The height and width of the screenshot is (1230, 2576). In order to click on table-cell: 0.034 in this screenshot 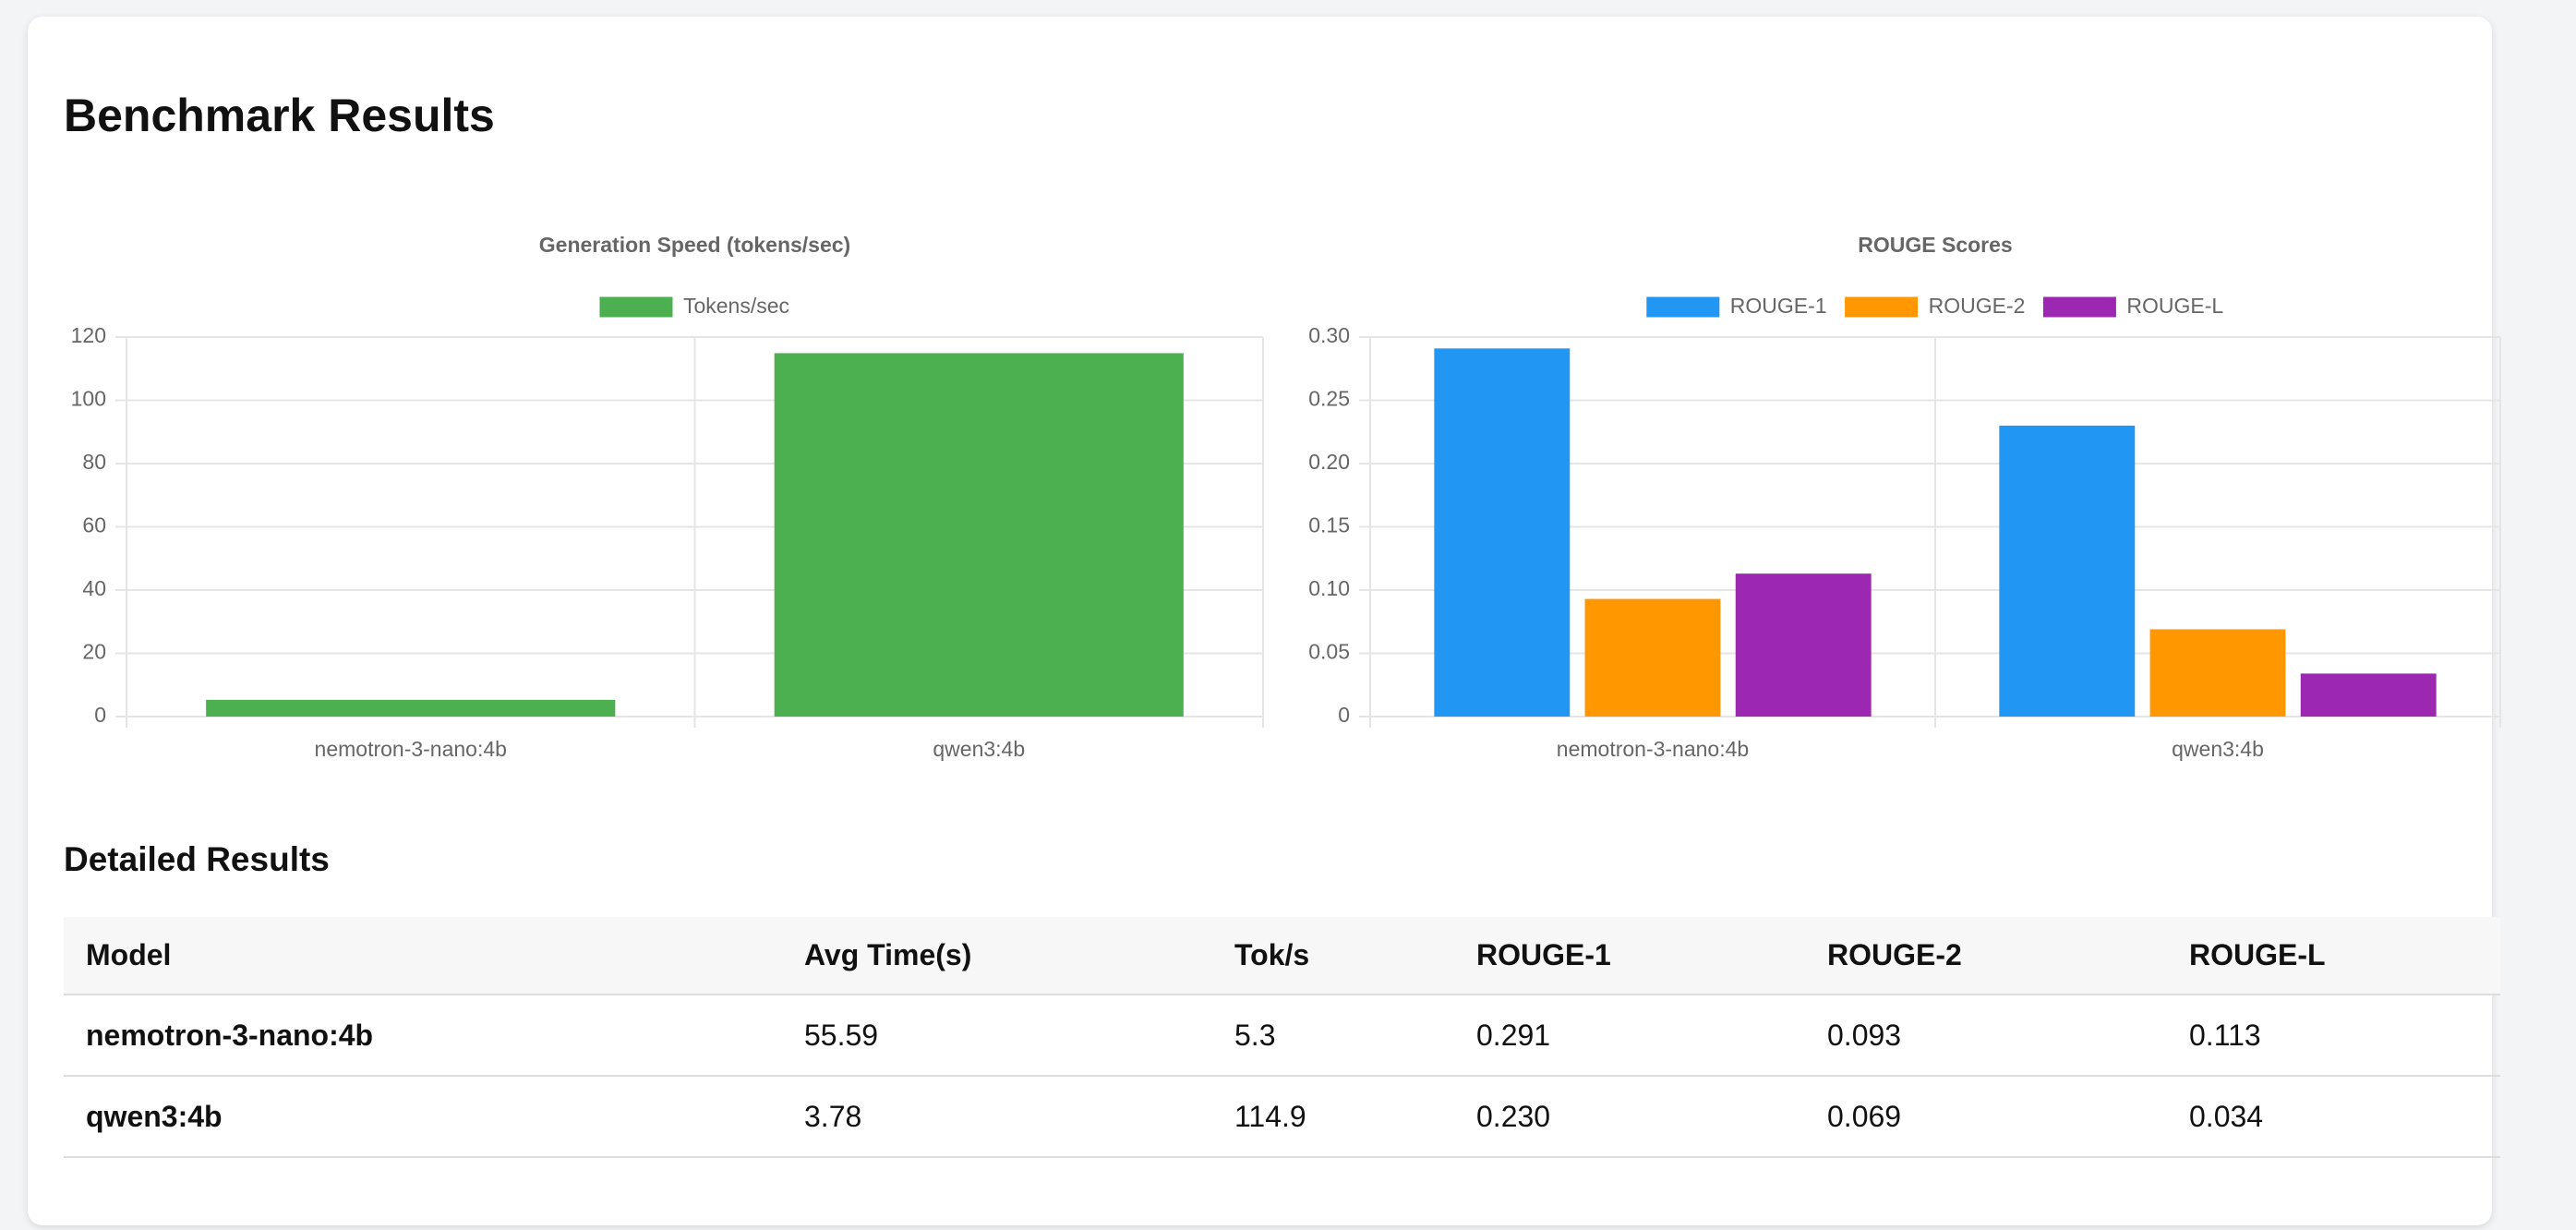, I will do `click(2333, 1117)`.